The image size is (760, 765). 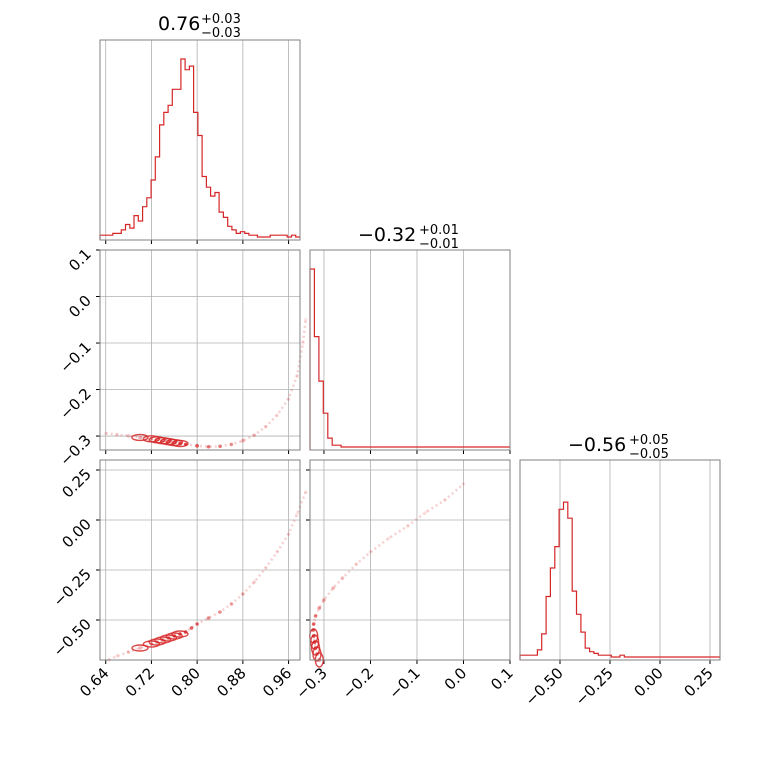 I want to click on title-param-2-minus: −0.05, so click(x=649, y=454).